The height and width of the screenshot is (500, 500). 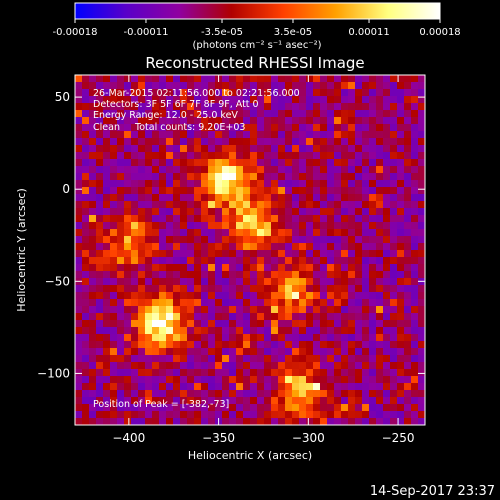 What do you see at coordinates (21, 250) in the screenshot?
I see `y-axis-label: Heliocentric Y (arcsec)` at bounding box center [21, 250].